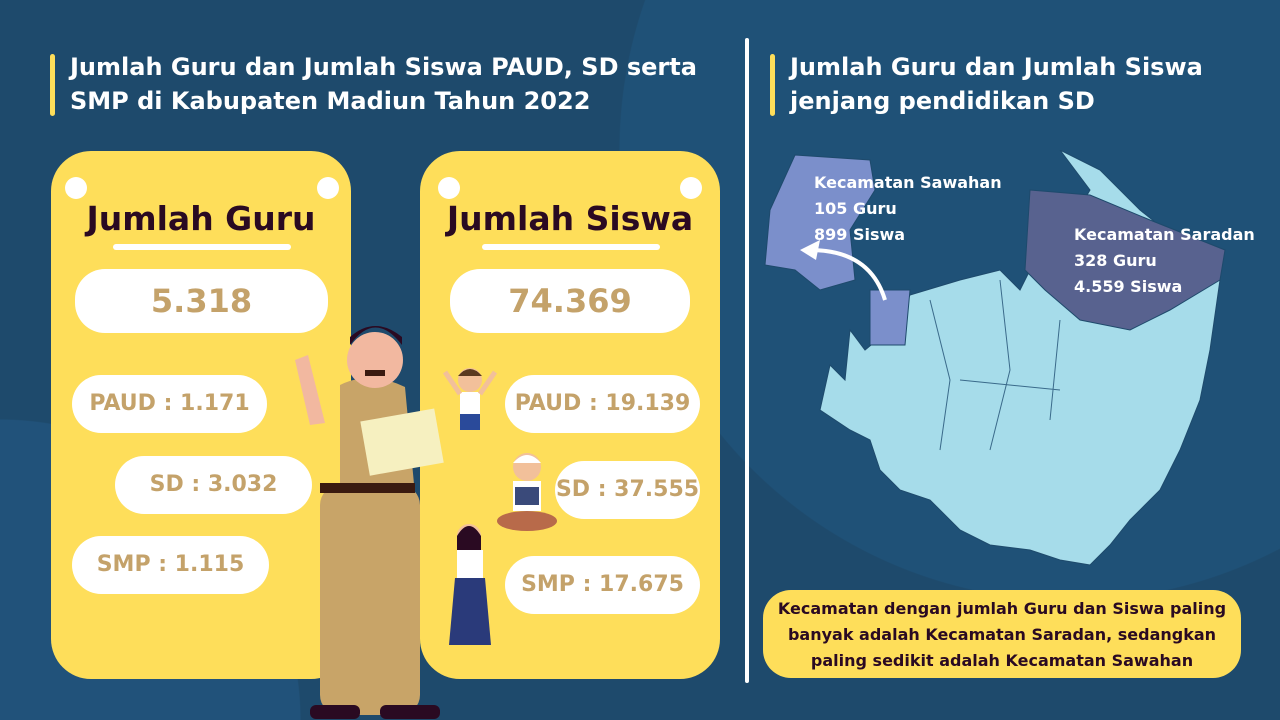 The width and height of the screenshot is (1280, 720). Describe the element at coordinates (810, 250) in the screenshot. I see `arrow-head-icon` at that location.